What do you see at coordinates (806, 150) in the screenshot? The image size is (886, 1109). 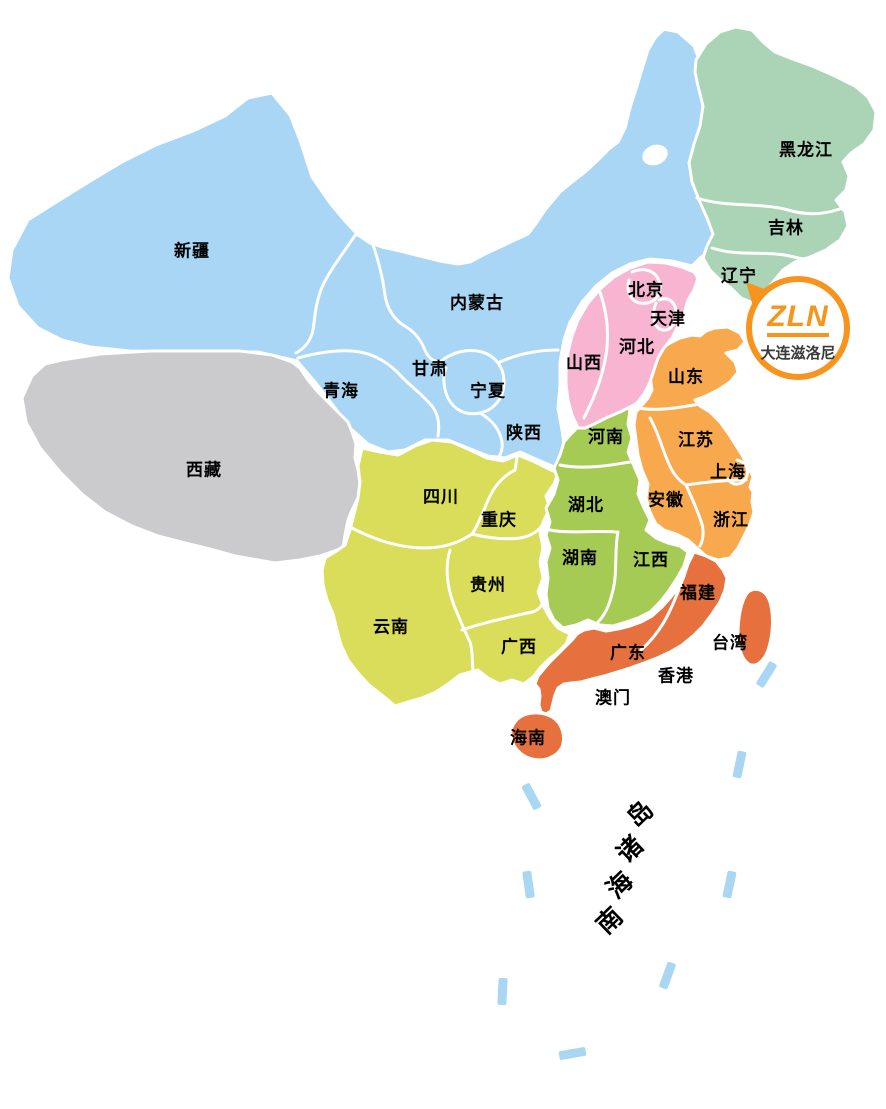 I see `province-label-heilongjiang: 黑龙江` at bounding box center [806, 150].